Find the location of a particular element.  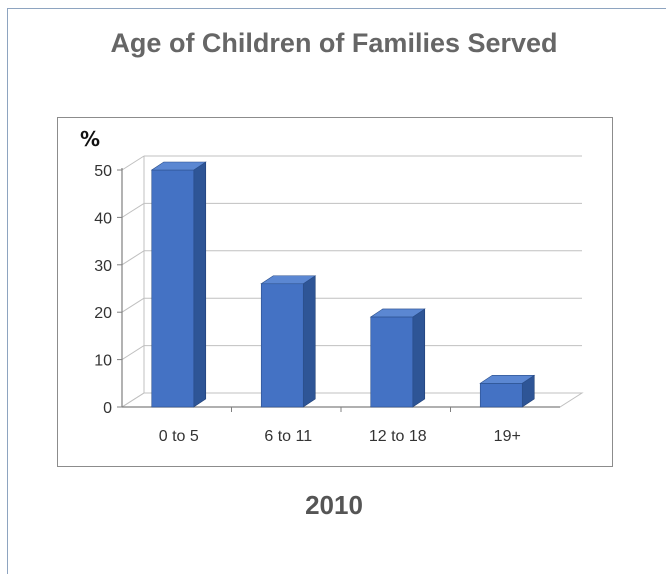

y-tick-label: 10 is located at coordinates (103, 361).